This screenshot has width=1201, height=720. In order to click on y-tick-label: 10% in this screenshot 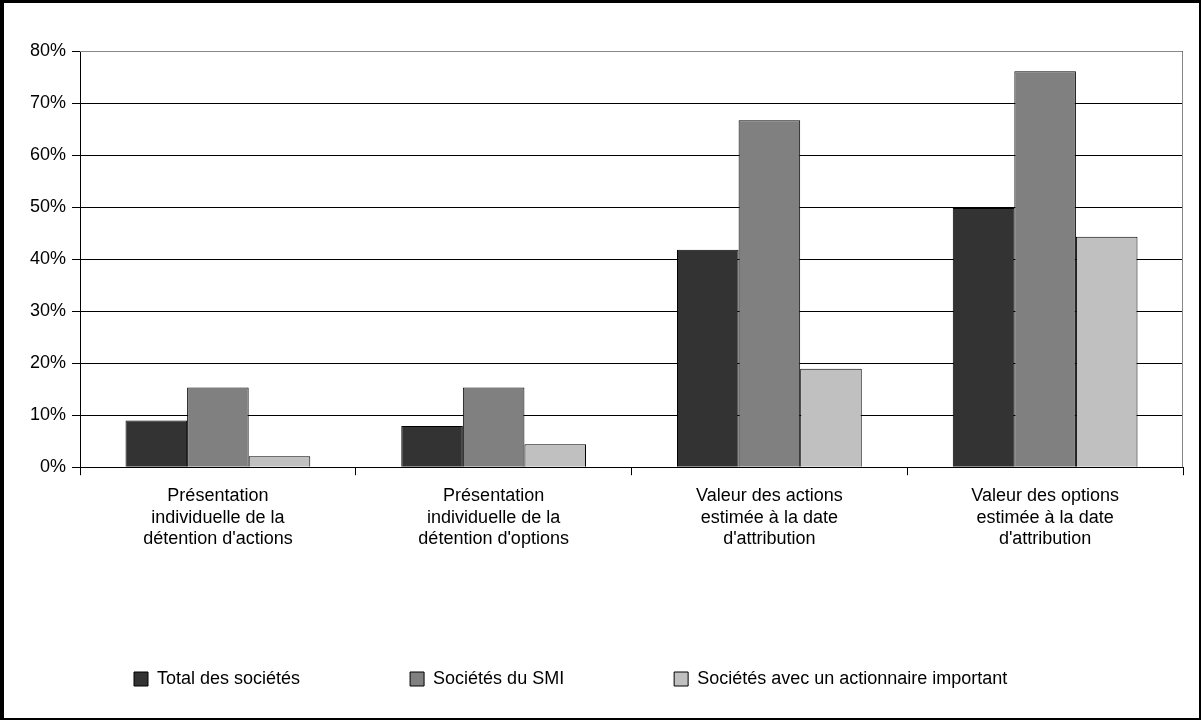, I will do `click(48, 414)`.